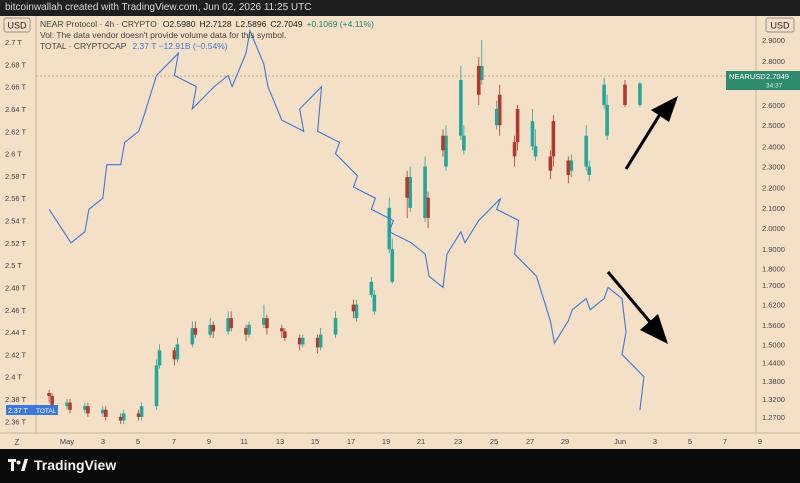 Image resolution: width=800 pixels, height=483 pixels. I want to click on x-tick-label: 15, so click(315, 441).